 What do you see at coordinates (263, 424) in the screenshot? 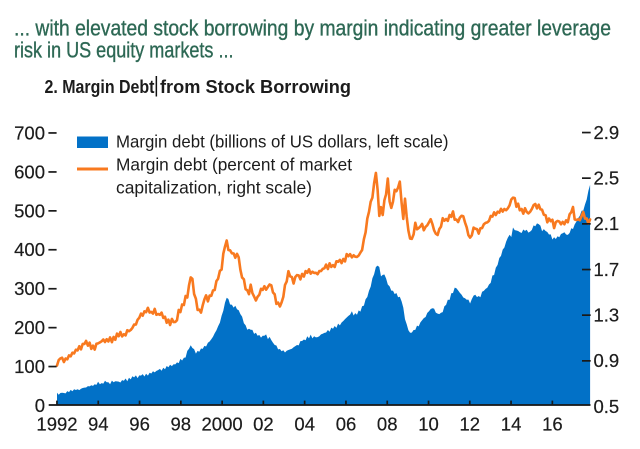
I see `svg-text: 02` at bounding box center [263, 424].